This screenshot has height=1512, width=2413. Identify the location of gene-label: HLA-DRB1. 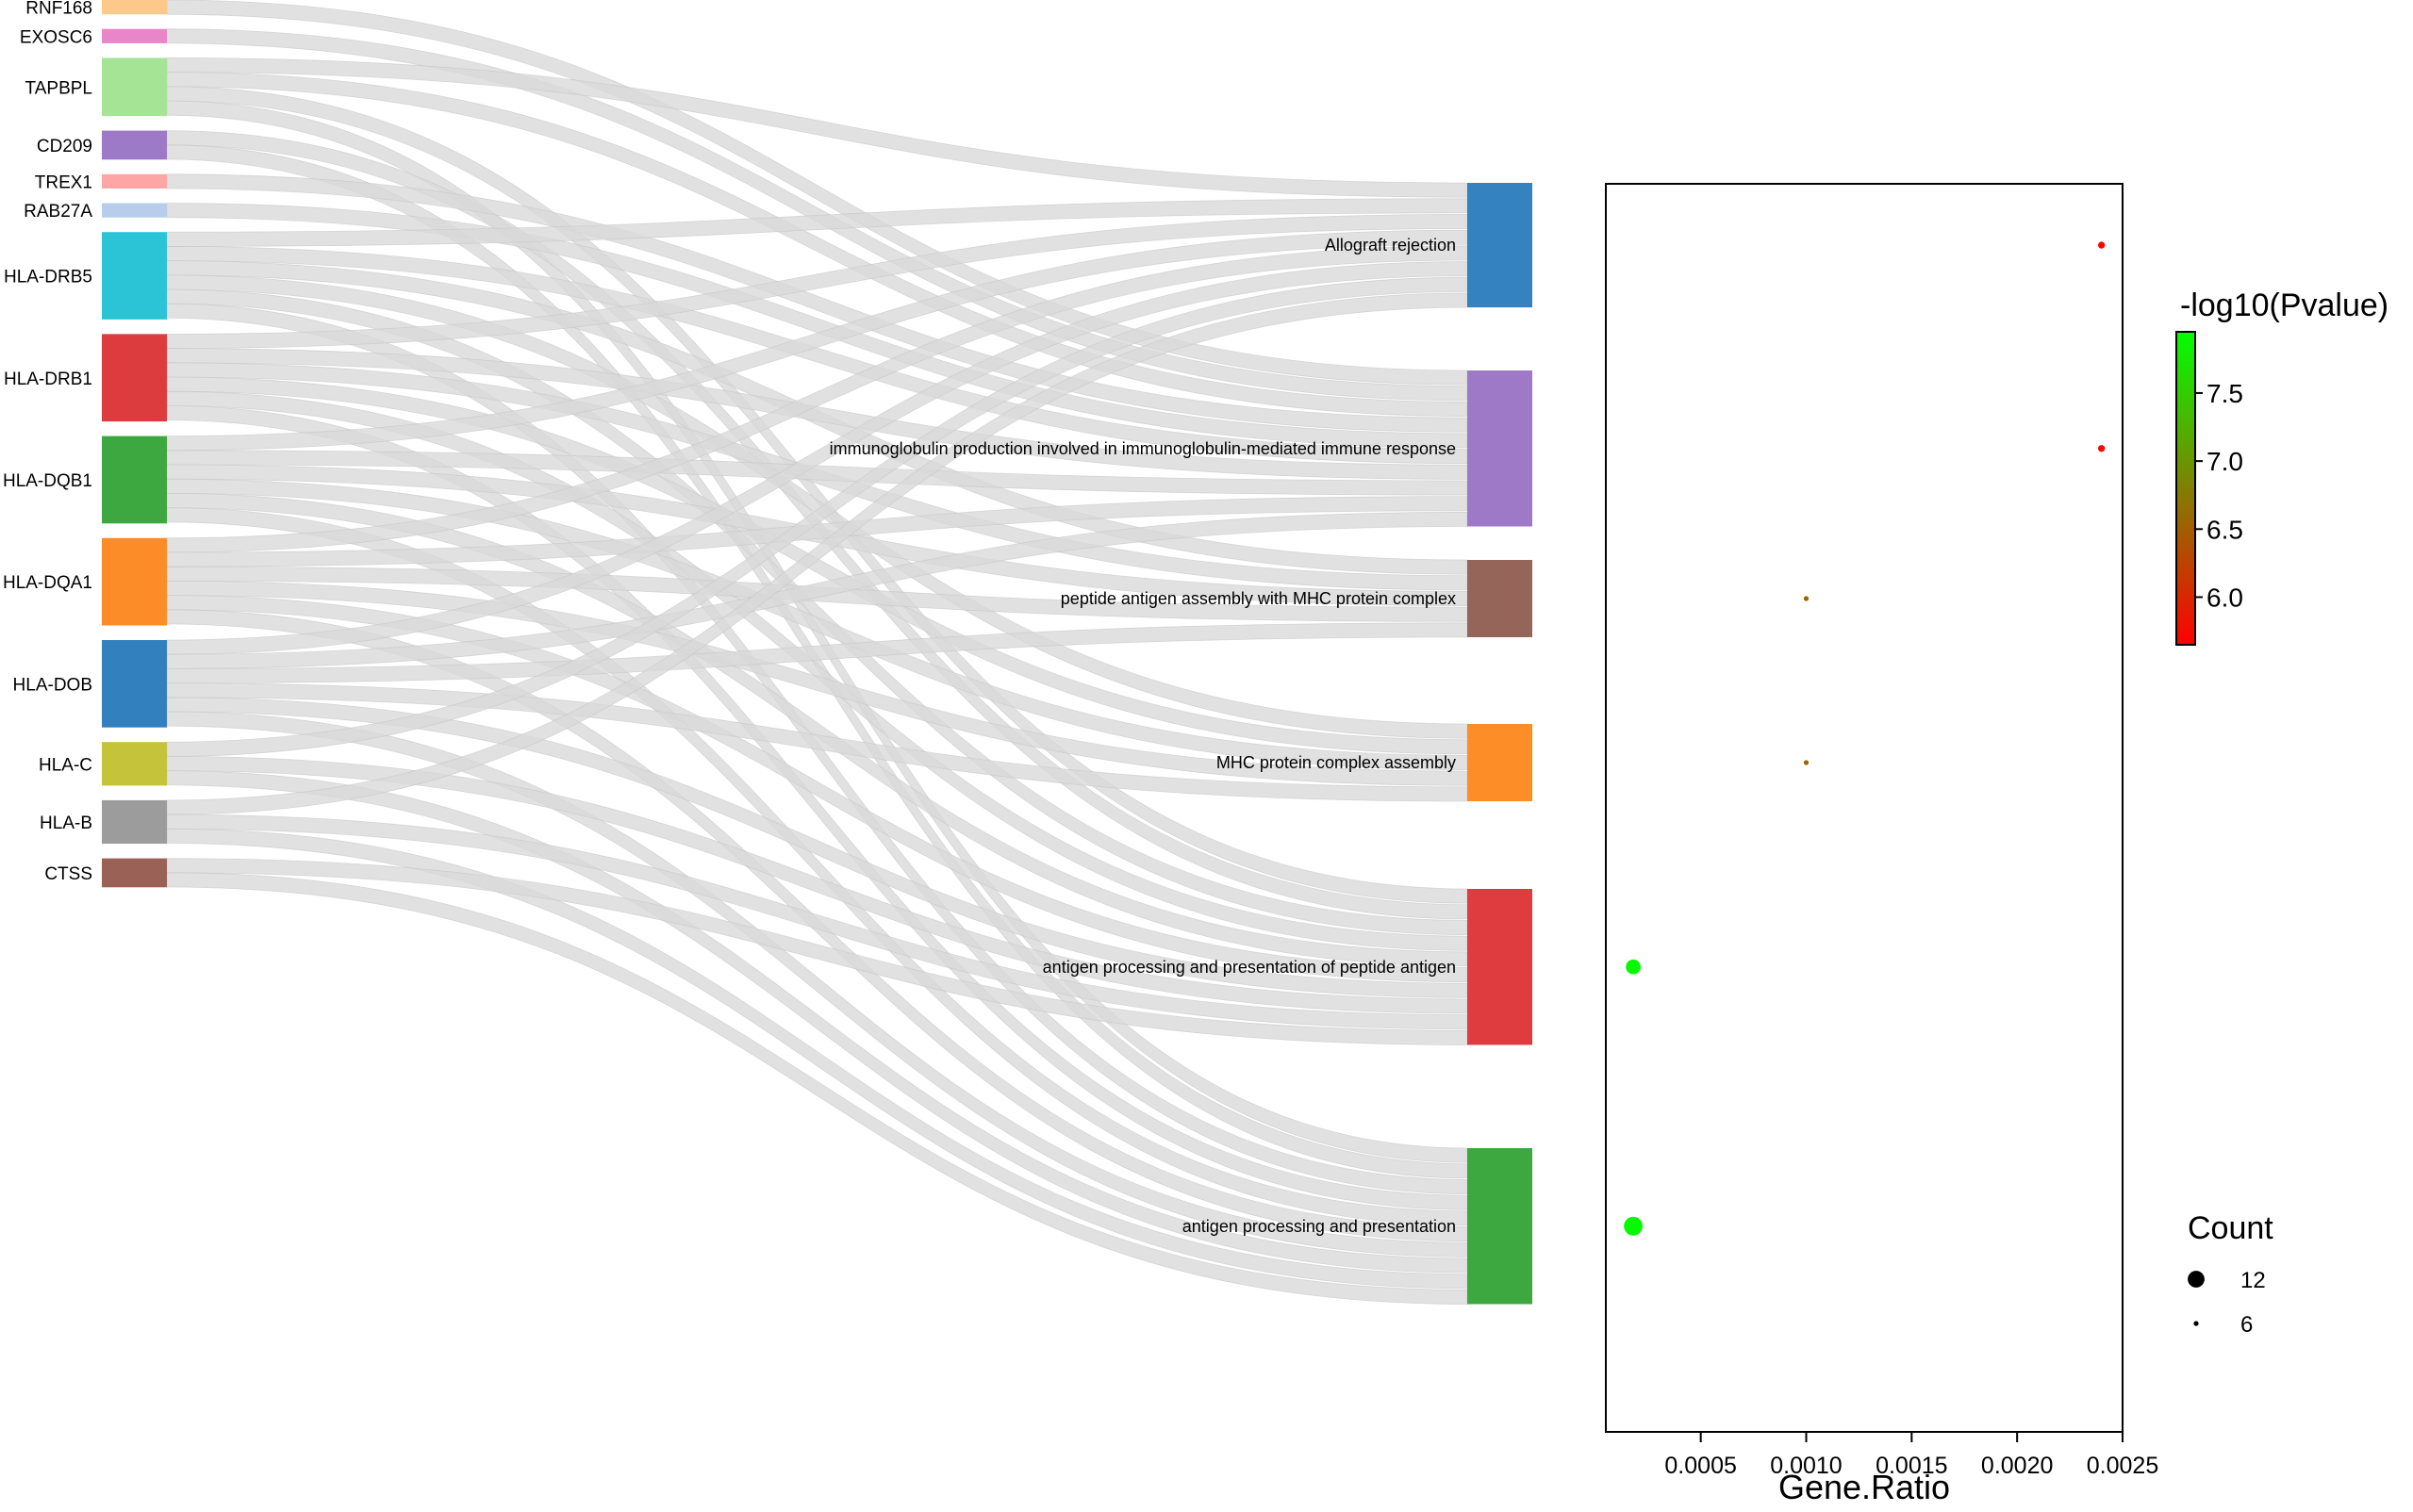
(48, 380).